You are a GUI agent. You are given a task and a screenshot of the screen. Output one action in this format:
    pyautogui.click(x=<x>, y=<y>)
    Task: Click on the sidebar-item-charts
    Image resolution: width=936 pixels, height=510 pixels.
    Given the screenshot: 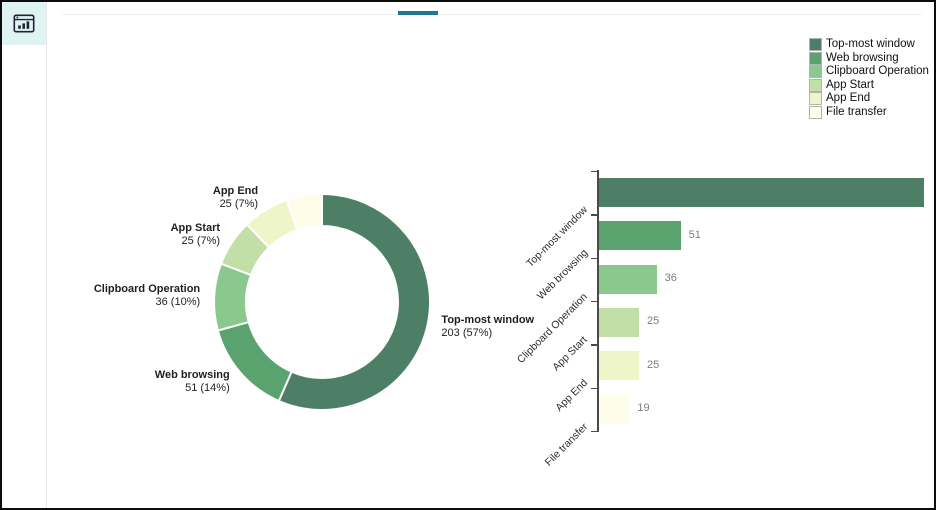 What is the action you would take?
    pyautogui.click(x=24, y=23)
    